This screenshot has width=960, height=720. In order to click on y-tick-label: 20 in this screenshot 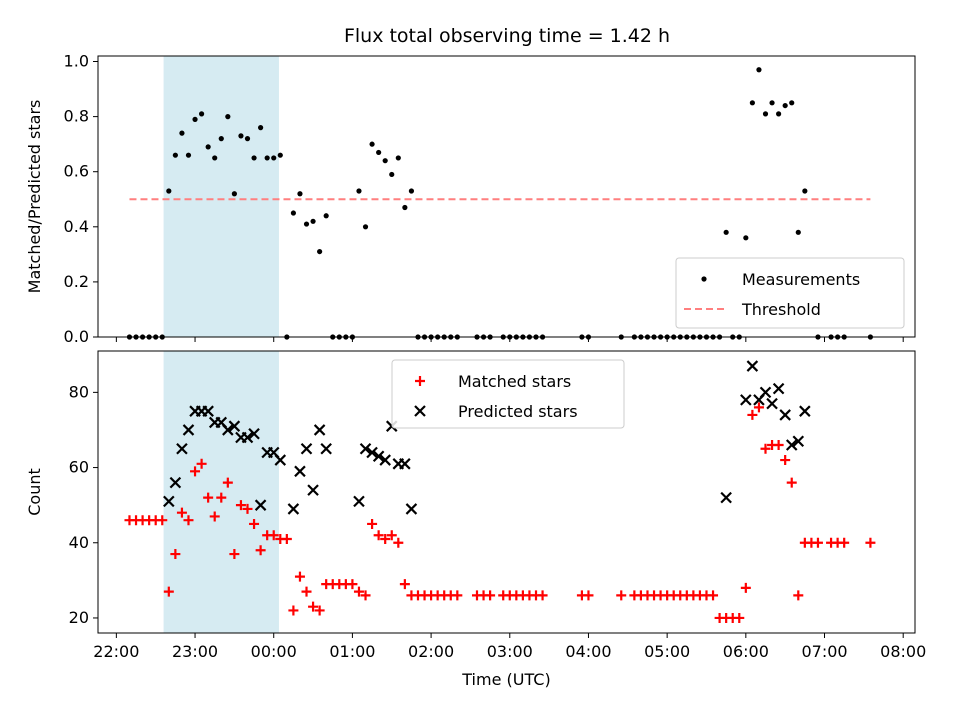, I will do `click(79, 617)`.